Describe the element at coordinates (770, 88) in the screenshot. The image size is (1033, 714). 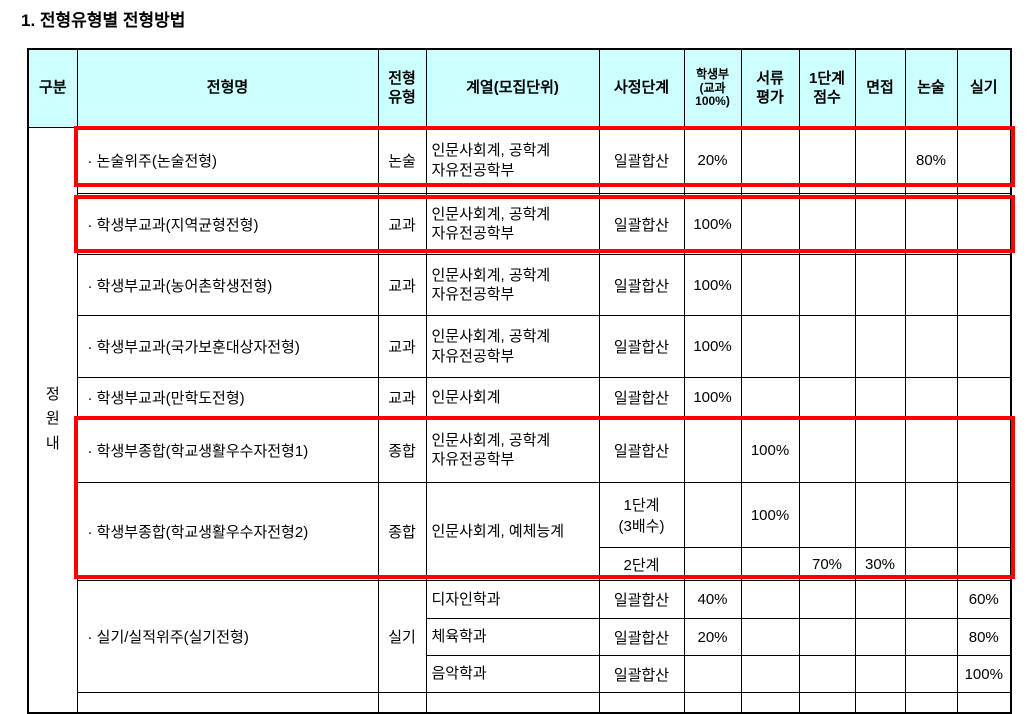
I see `col-header-doc: 서류 평가` at that location.